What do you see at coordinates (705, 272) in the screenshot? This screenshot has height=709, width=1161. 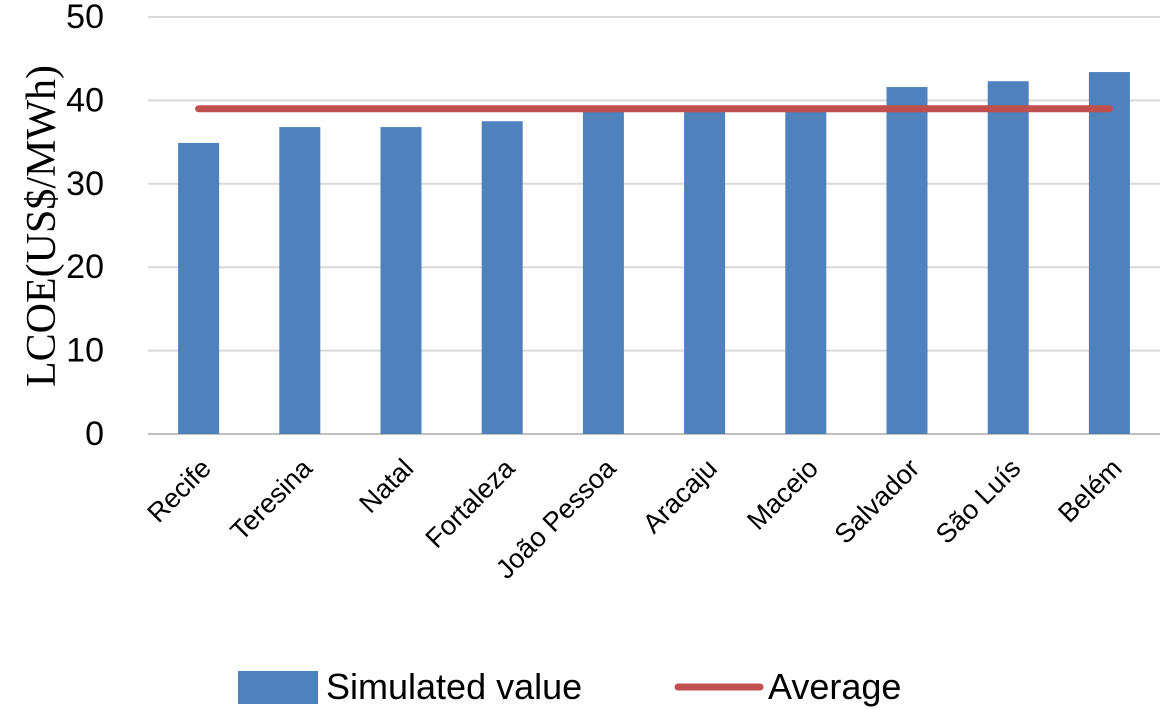 I see `bar-aracaju` at bounding box center [705, 272].